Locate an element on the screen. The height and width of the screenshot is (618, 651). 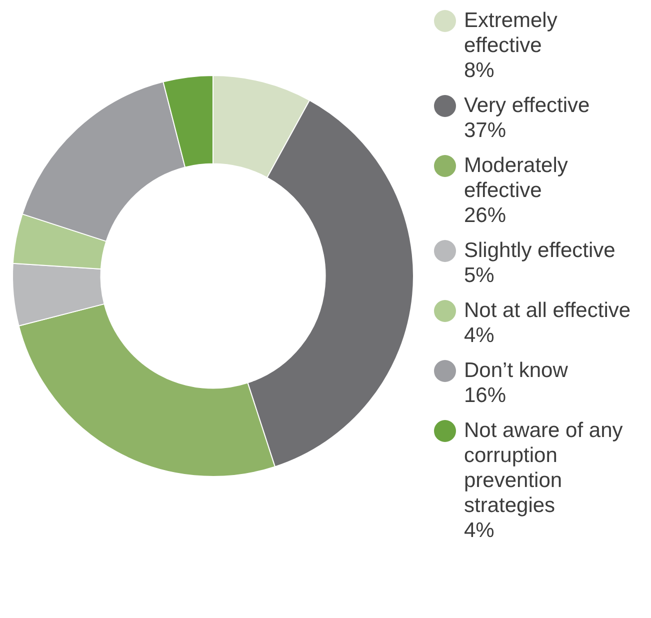
data-label: 37% is located at coordinates (486, 130).